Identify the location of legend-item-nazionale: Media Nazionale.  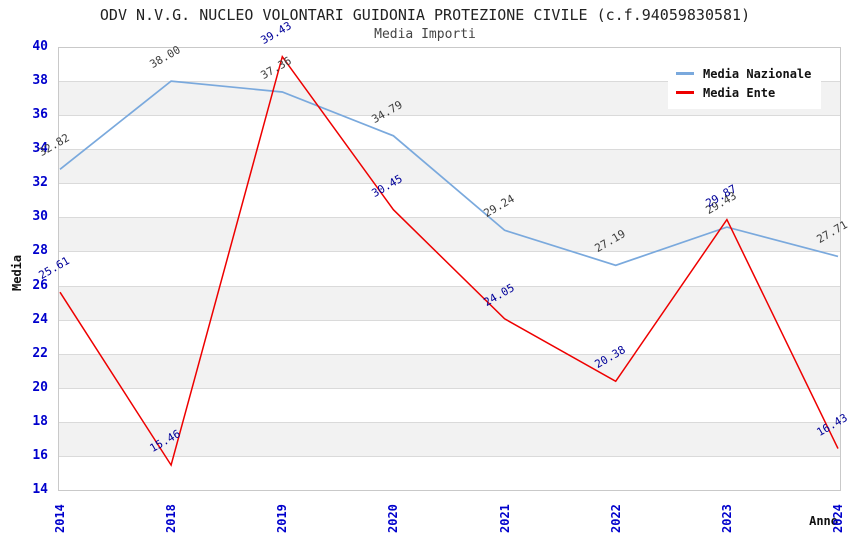
(743, 73).